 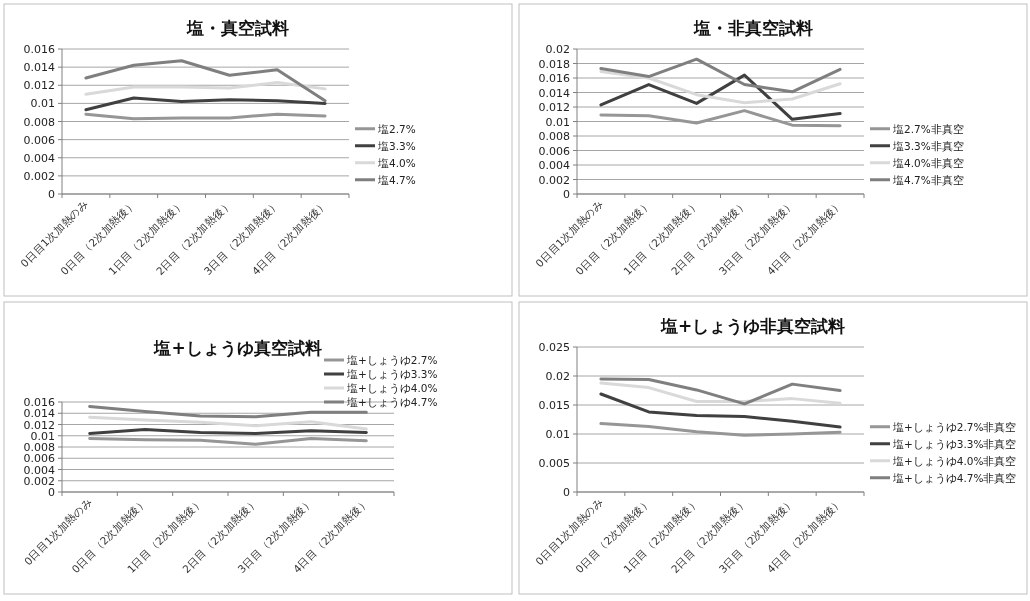 What do you see at coordinates (954, 478) in the screenshot?
I see `legend-label: 塩+しょうゆ4.7%非真空` at bounding box center [954, 478].